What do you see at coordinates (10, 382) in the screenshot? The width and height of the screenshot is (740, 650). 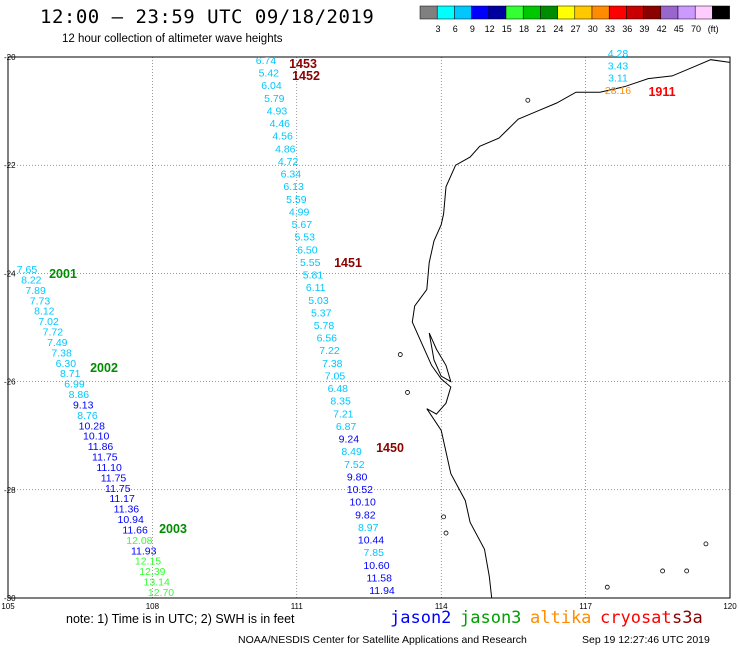 I see `lat-tick-label: -26` at bounding box center [10, 382].